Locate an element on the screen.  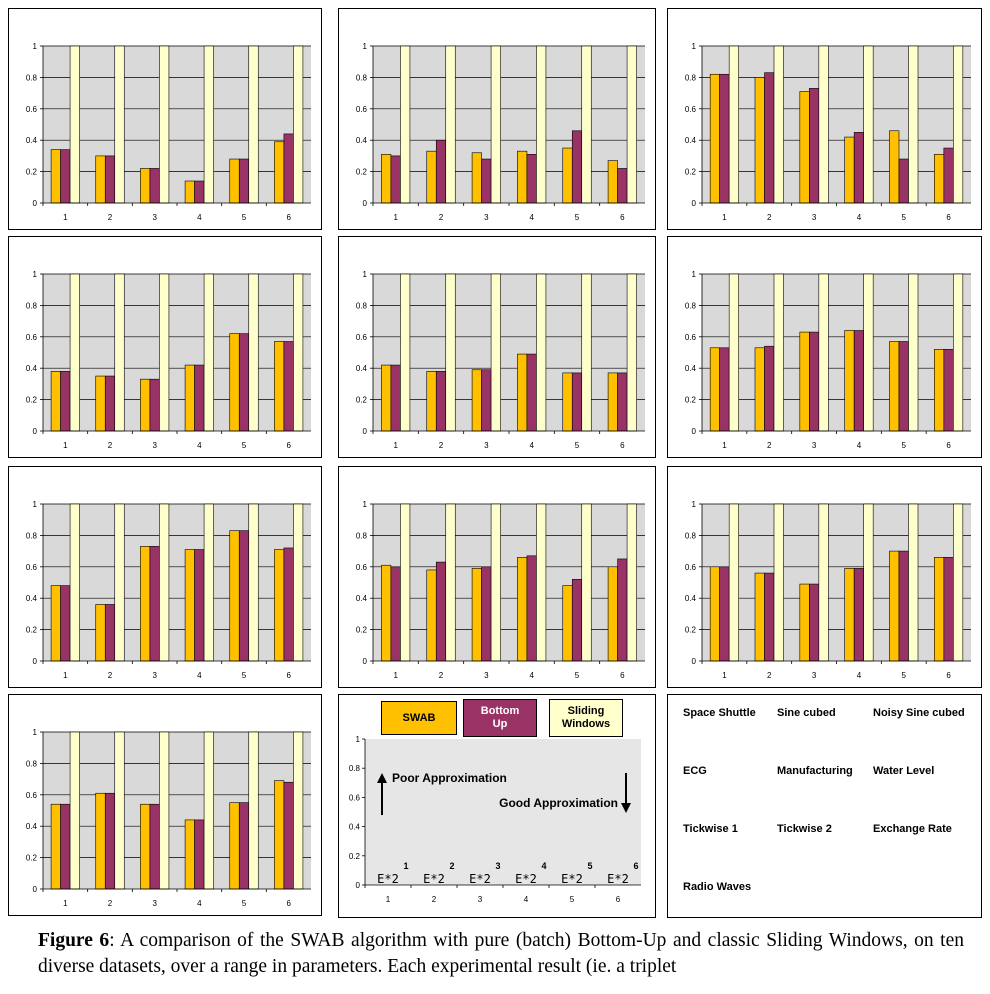
dataset-label-8: Tickwise 2 is located at coordinates (804, 829).